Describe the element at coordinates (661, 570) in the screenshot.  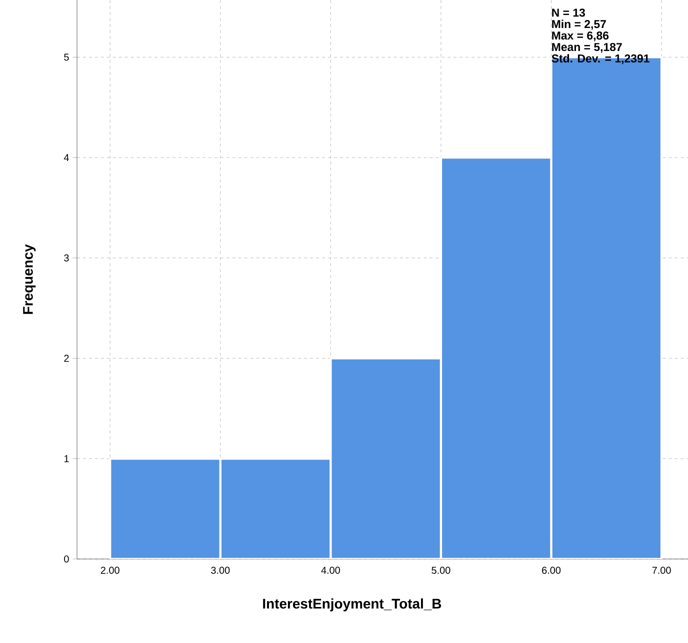
I see `x-tick-label: 7.00` at that location.